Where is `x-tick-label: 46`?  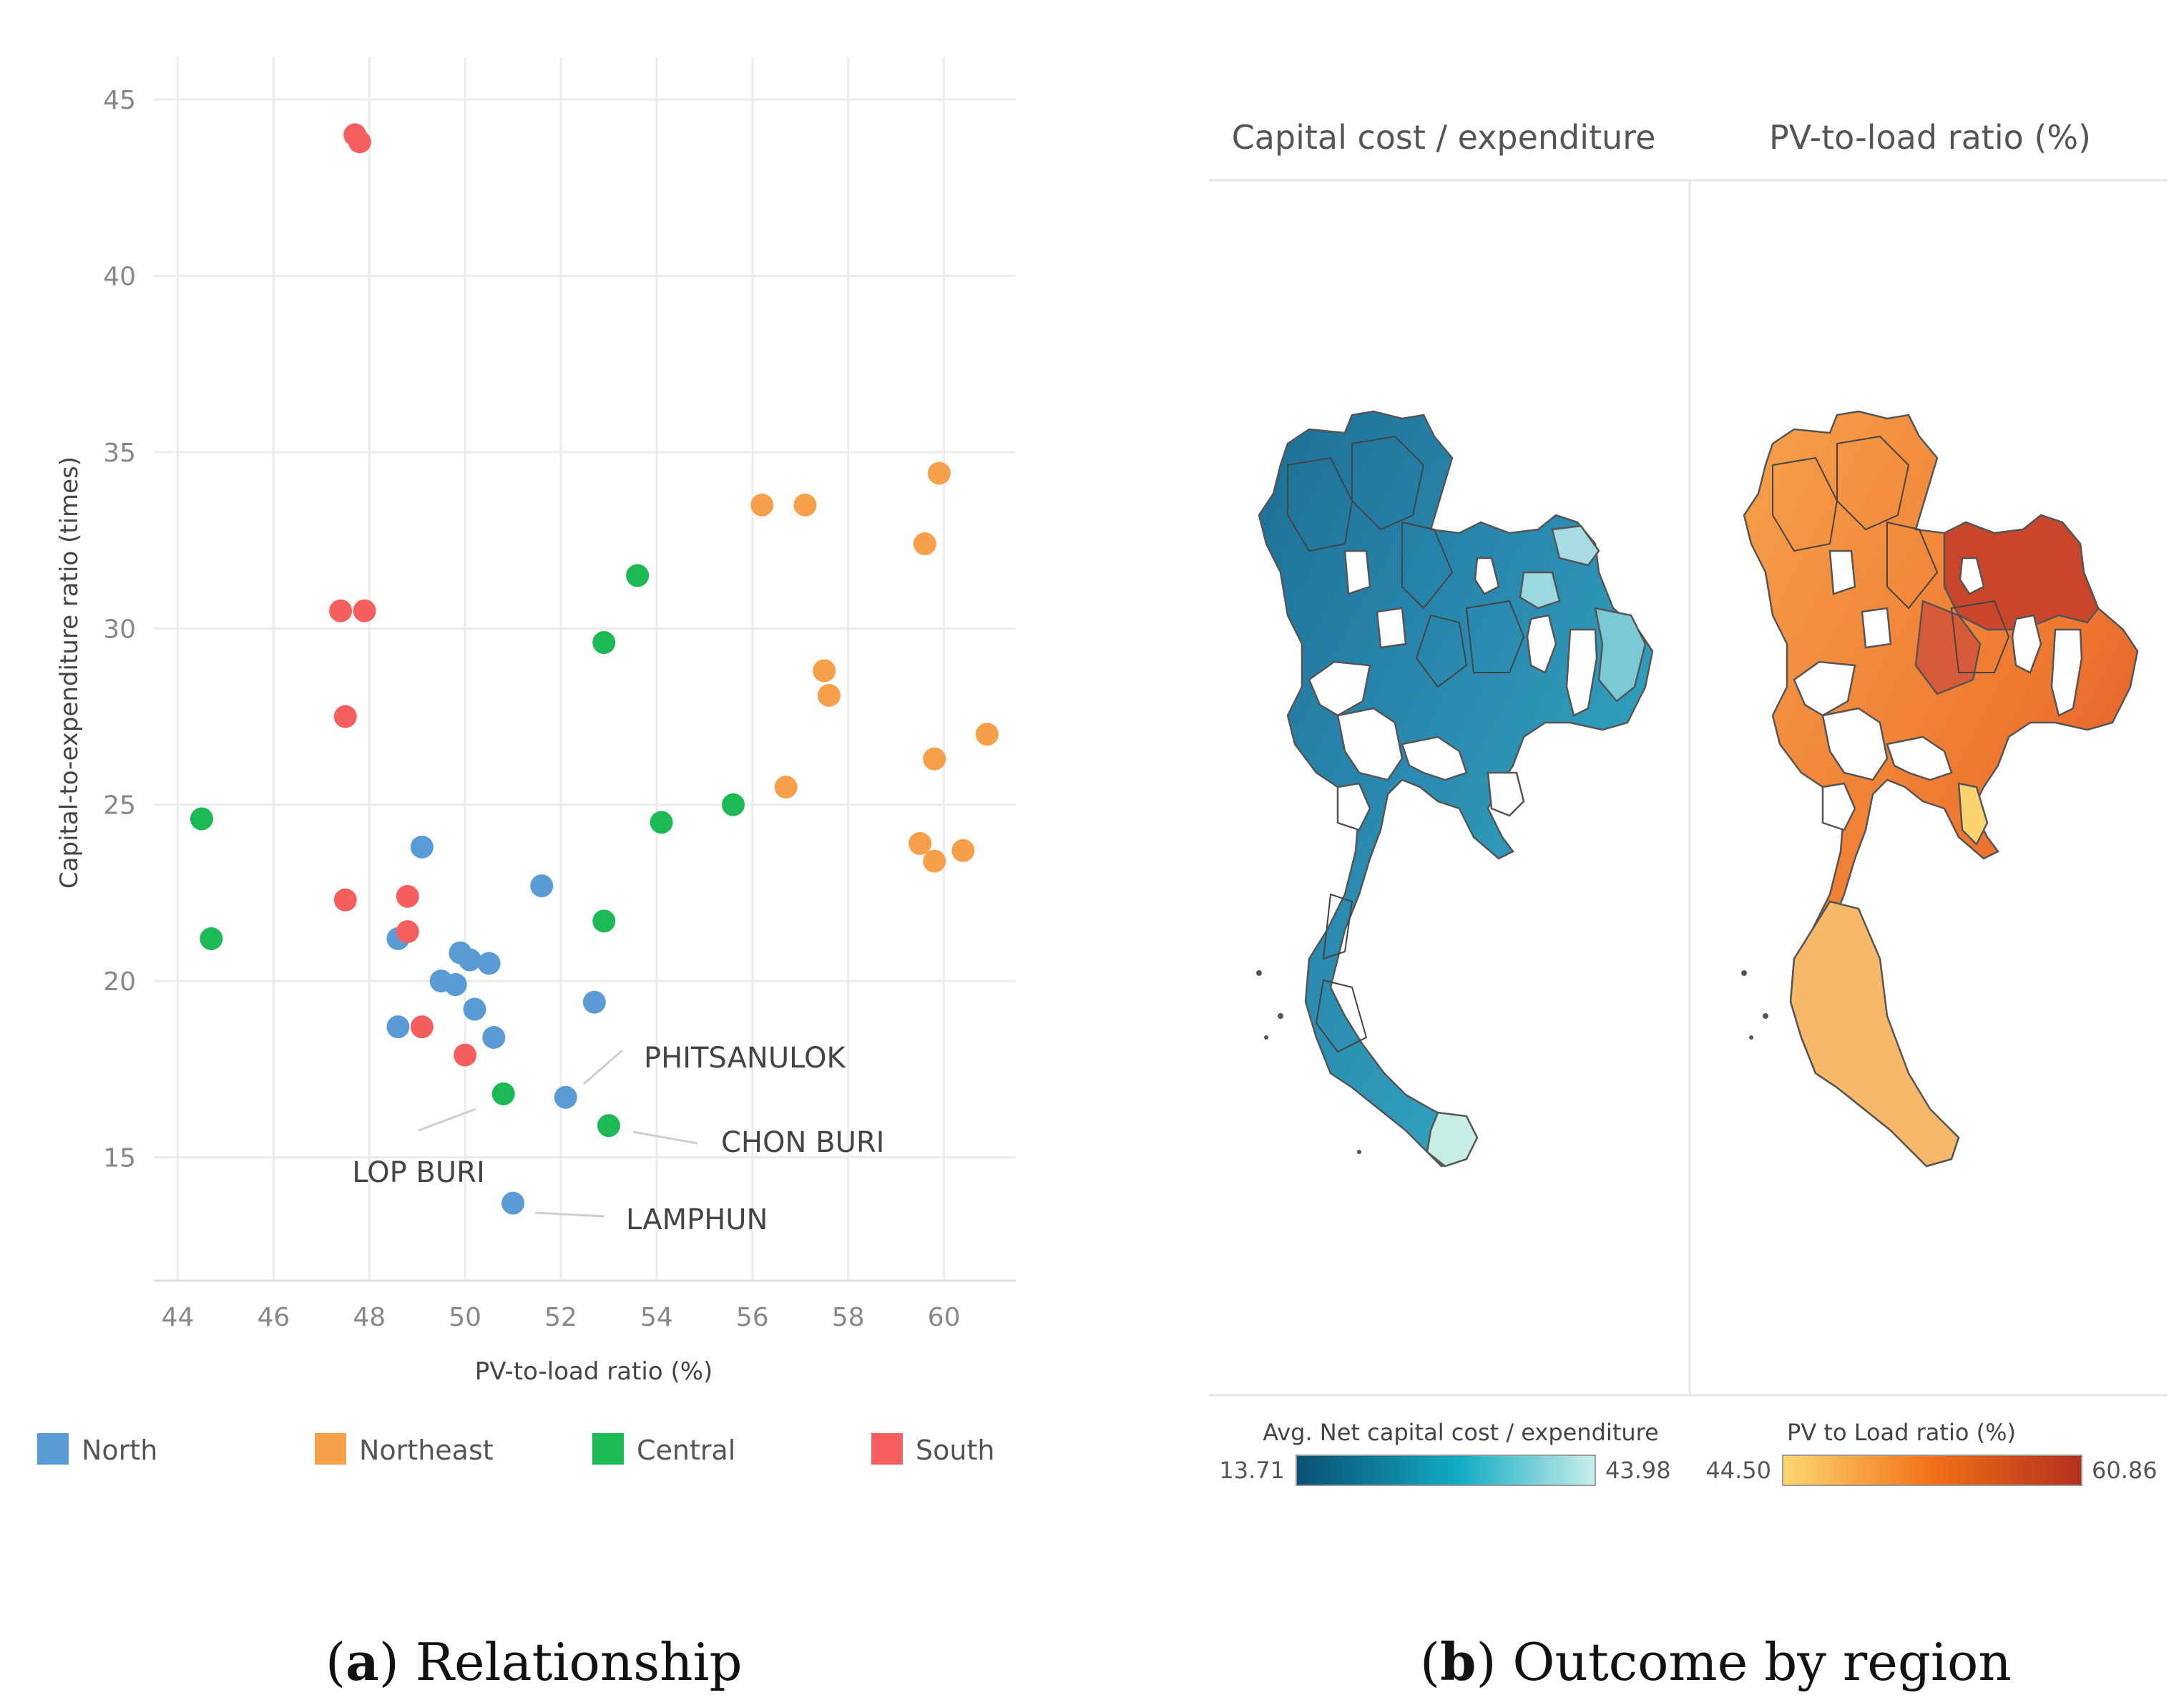 x-tick-label: 46 is located at coordinates (273, 1318).